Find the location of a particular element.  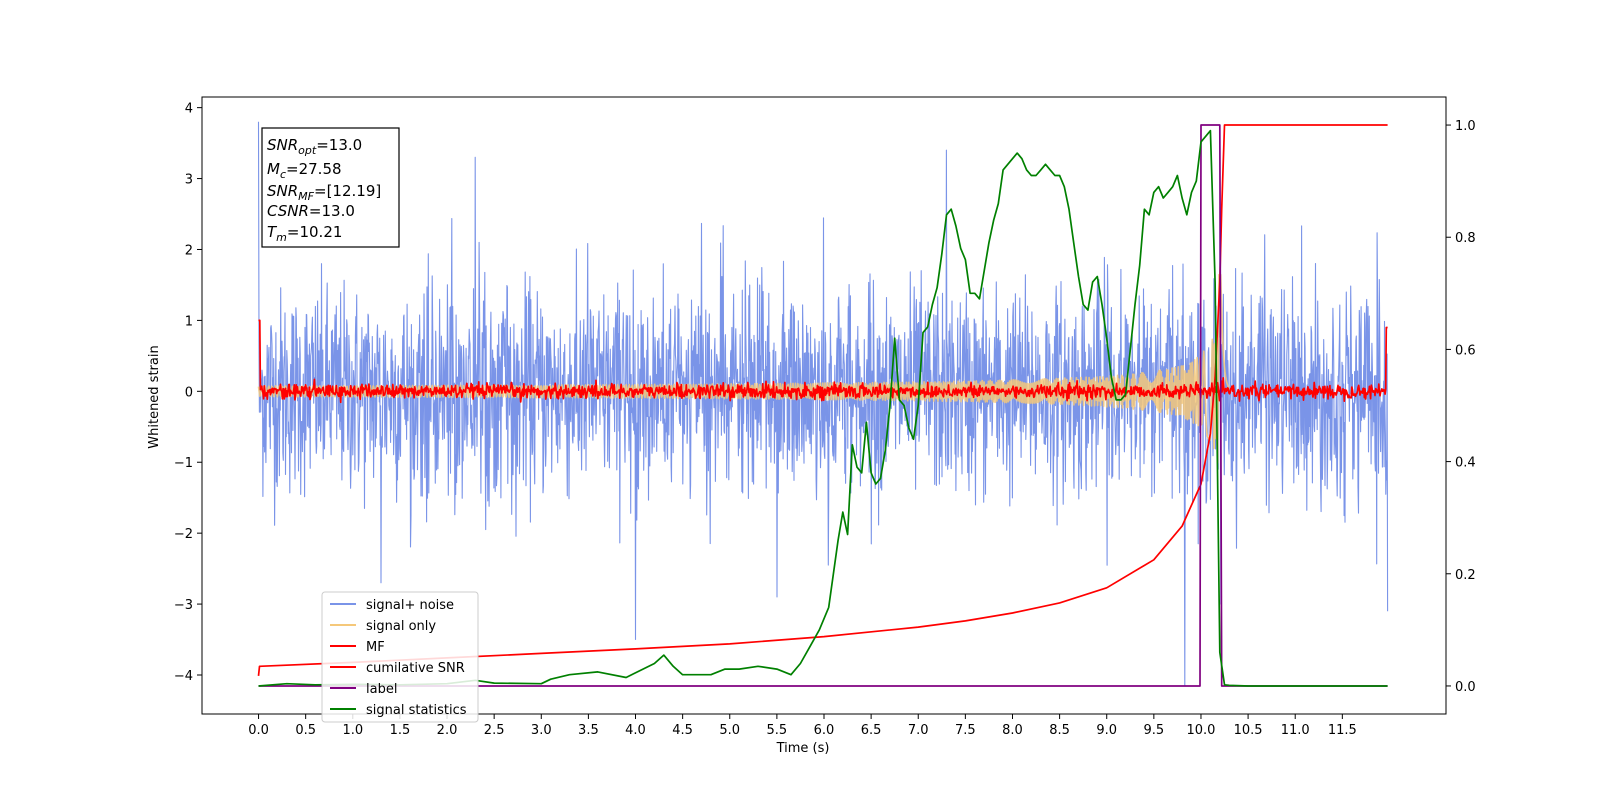

legend-item-signal-only: signal only is located at coordinates (383, 626).